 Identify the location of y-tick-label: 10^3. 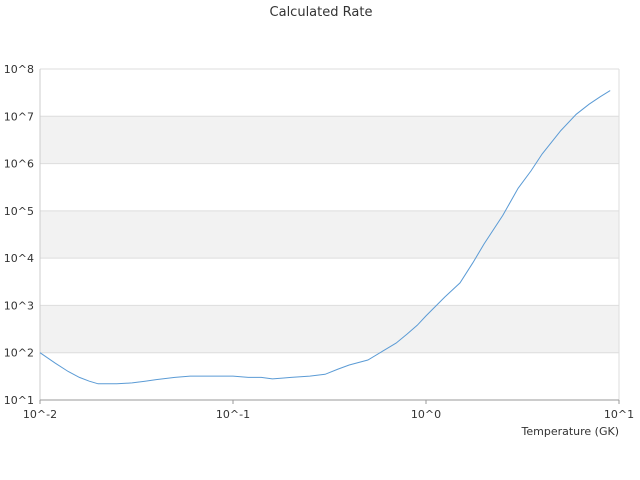
(19, 305).